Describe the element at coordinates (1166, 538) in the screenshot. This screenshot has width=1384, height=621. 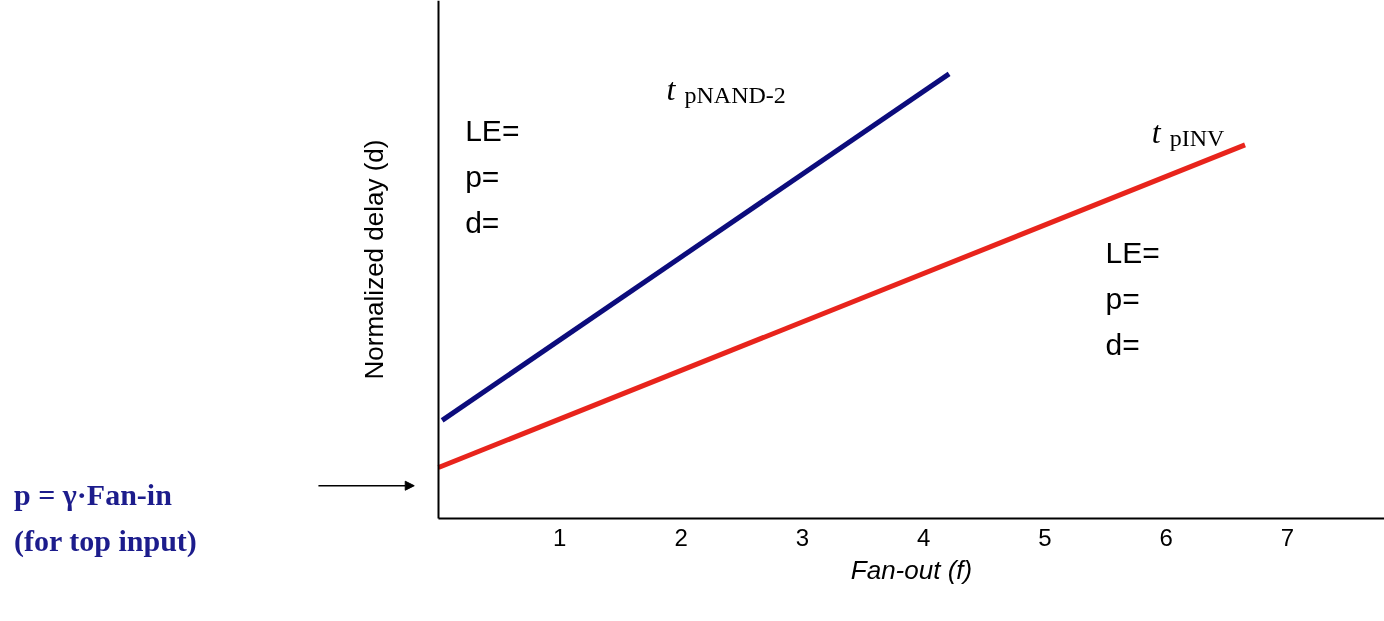
I see `x-tick-label: 6` at that location.